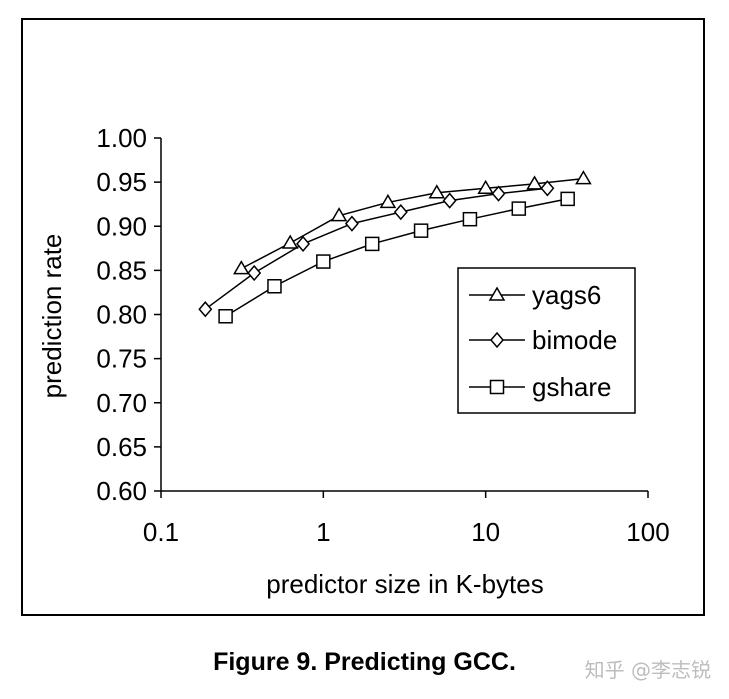 Image resolution: width=729 pixels, height=699 pixels. I want to click on series-line-yags6, so click(412, 223).